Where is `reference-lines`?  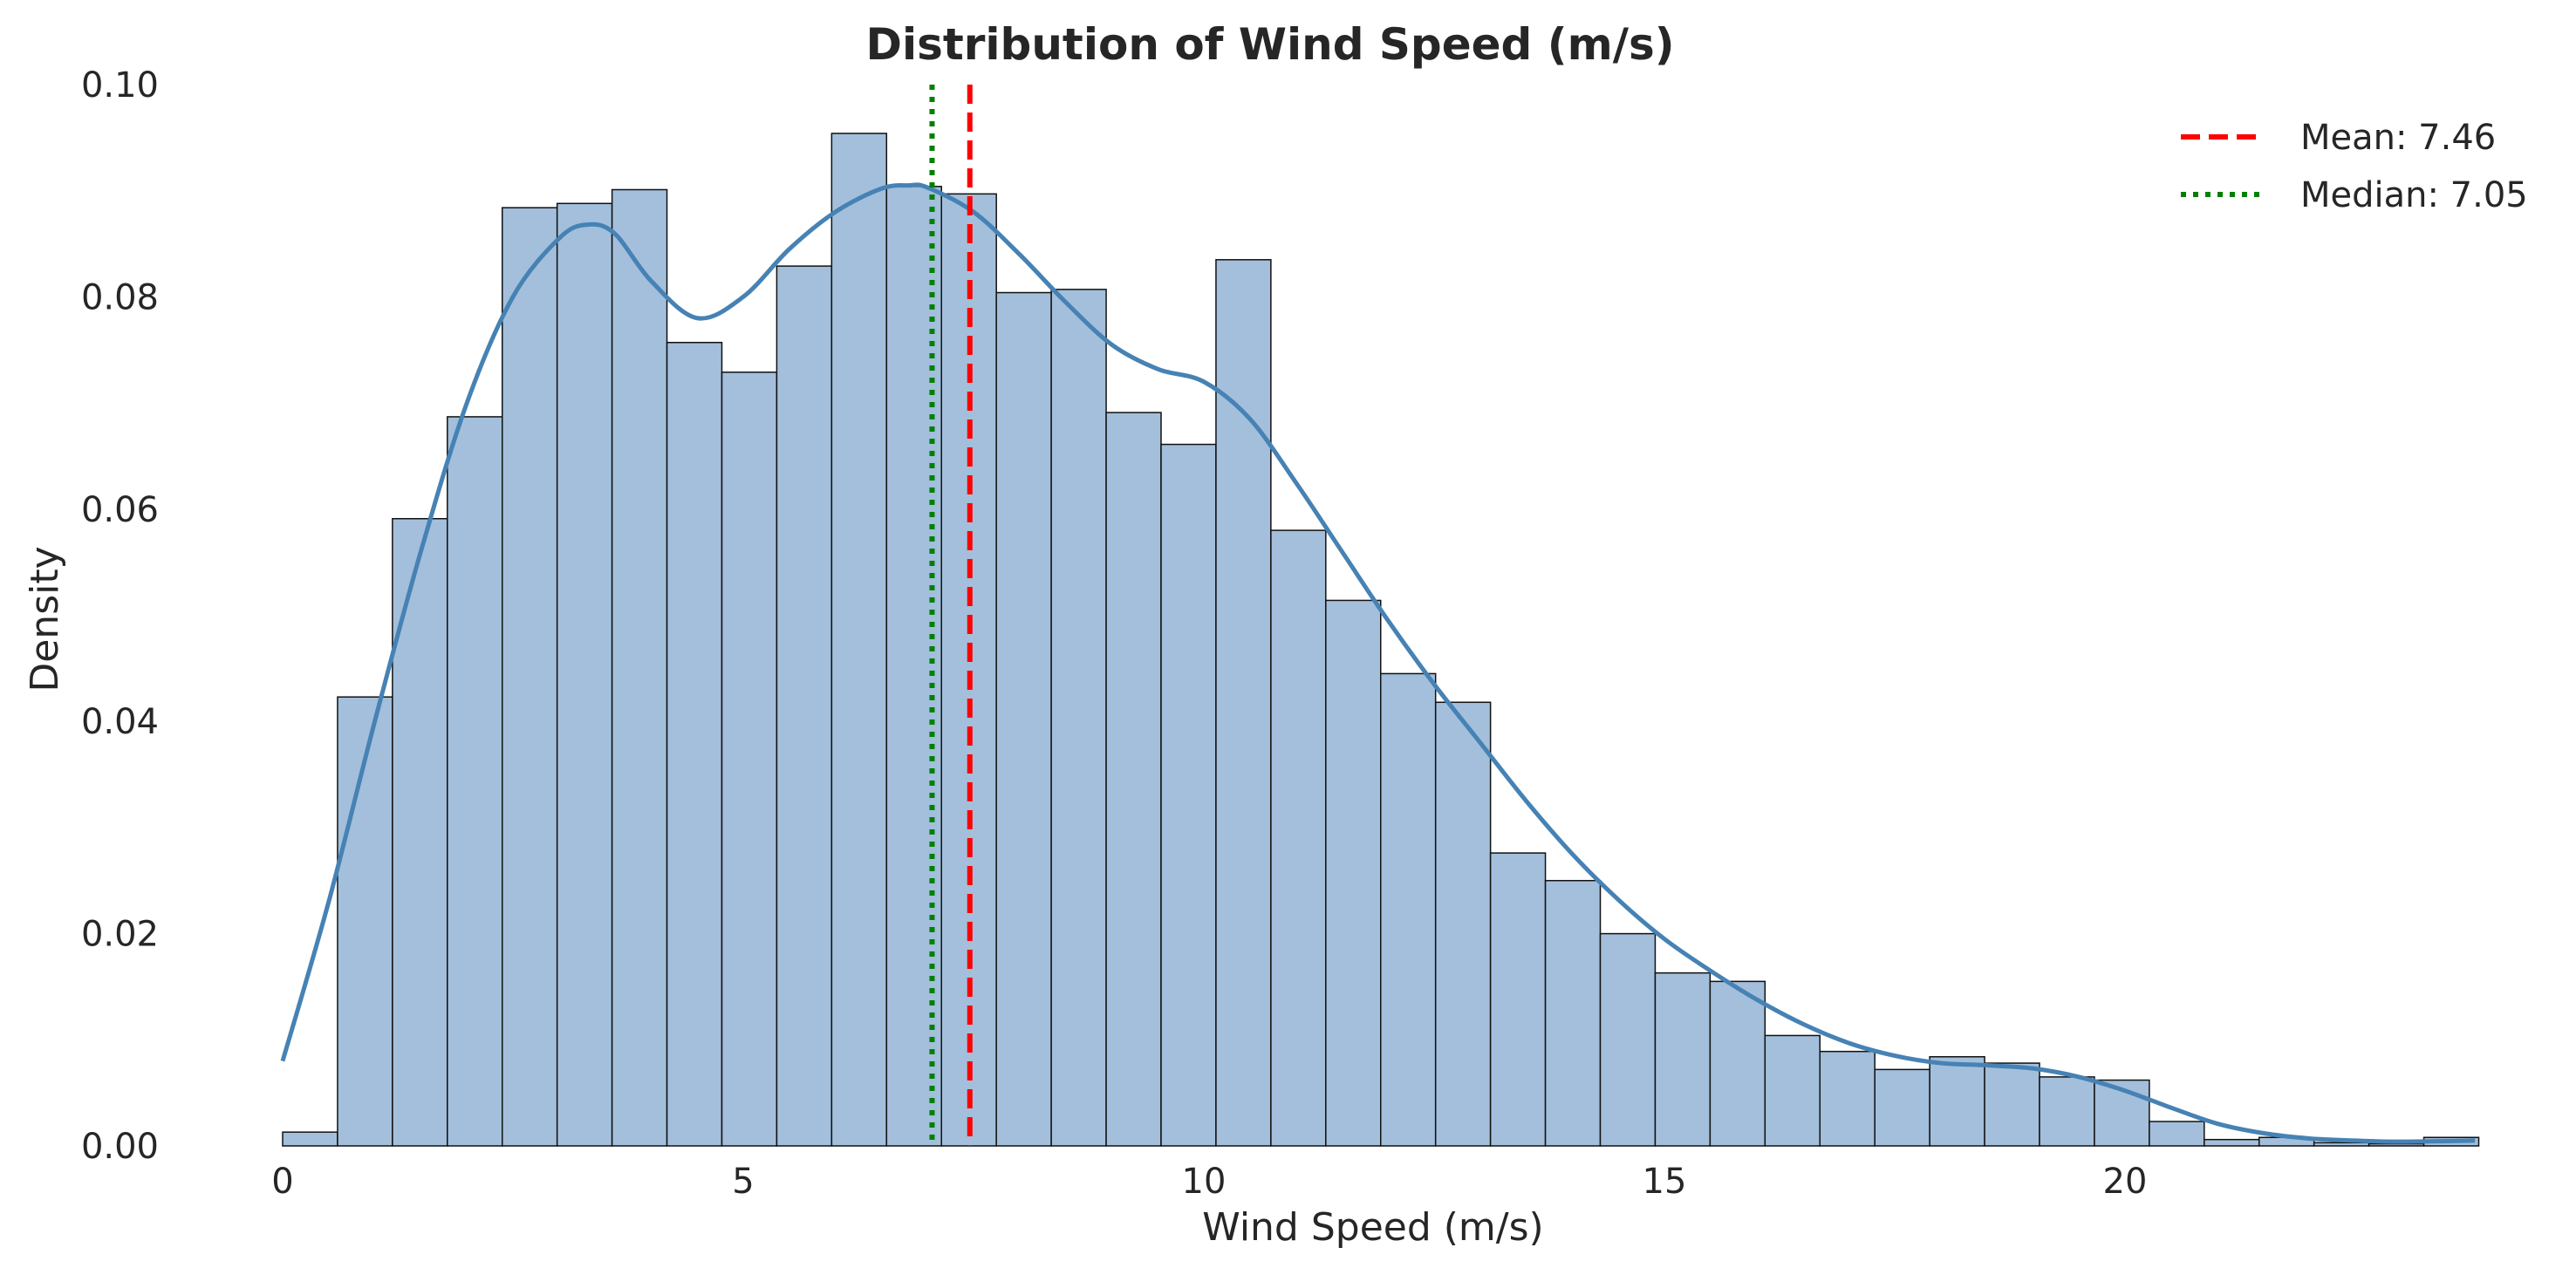 reference-lines is located at coordinates (951, 615).